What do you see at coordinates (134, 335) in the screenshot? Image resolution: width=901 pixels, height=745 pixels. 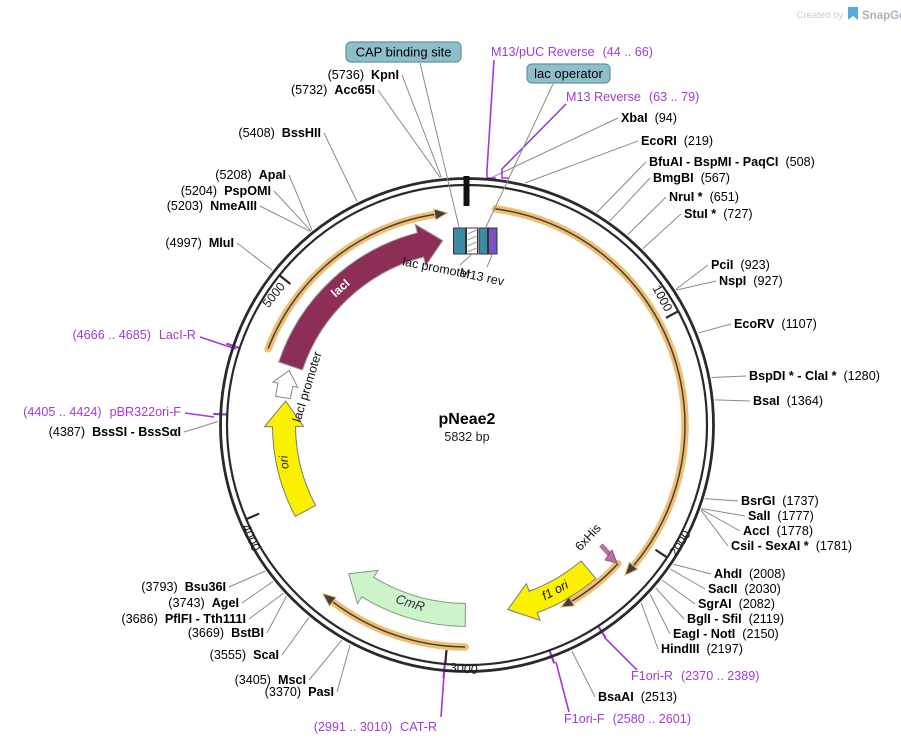 I see `primer-label-LacI-R: (4666 .. 4685) LacI-R` at bounding box center [134, 335].